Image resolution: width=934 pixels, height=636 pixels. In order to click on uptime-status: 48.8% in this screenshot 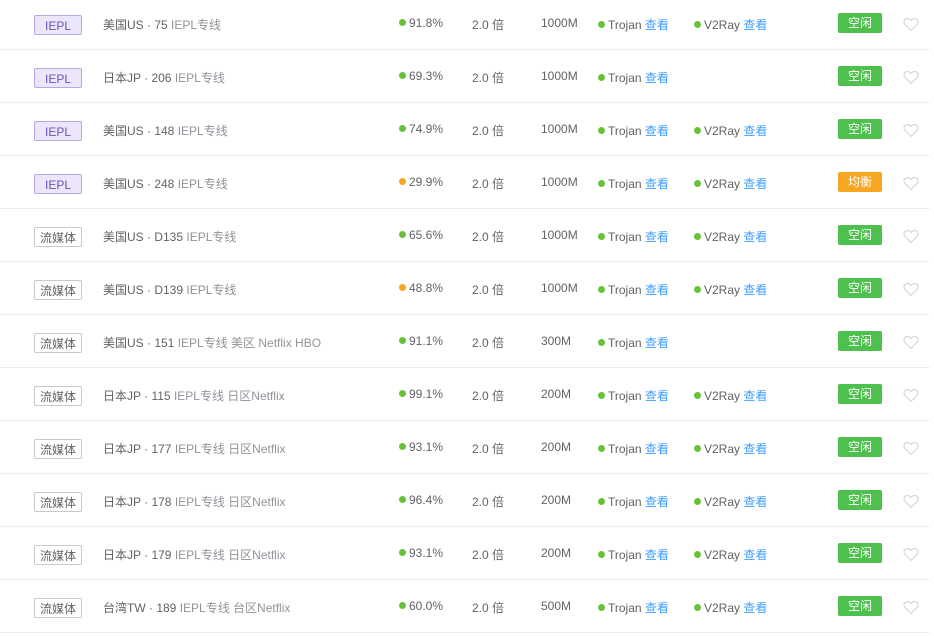, I will do `click(421, 288)`.